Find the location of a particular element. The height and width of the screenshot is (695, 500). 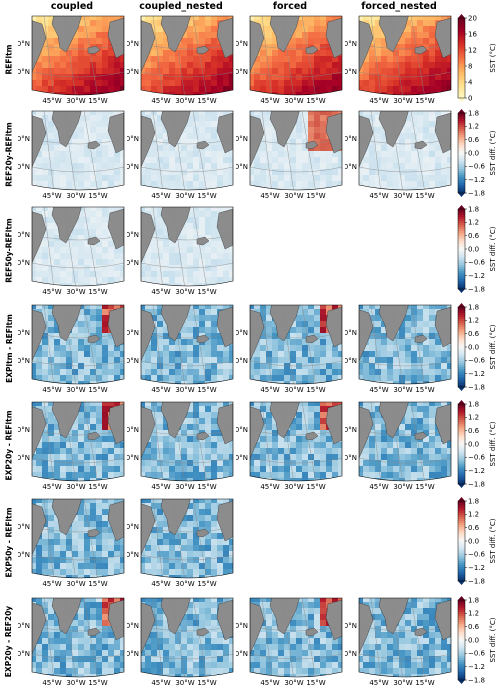

map-panel: 60°N50°N45°W30°W15°W is located at coordinates (72, 154).